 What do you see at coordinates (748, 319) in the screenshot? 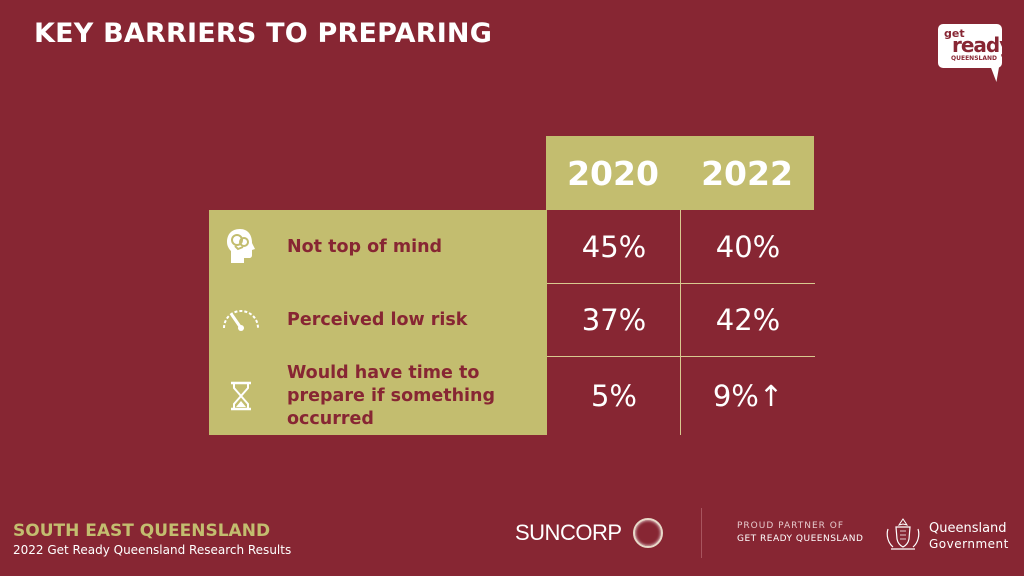
I see `value-cell: 42%` at bounding box center [748, 319].